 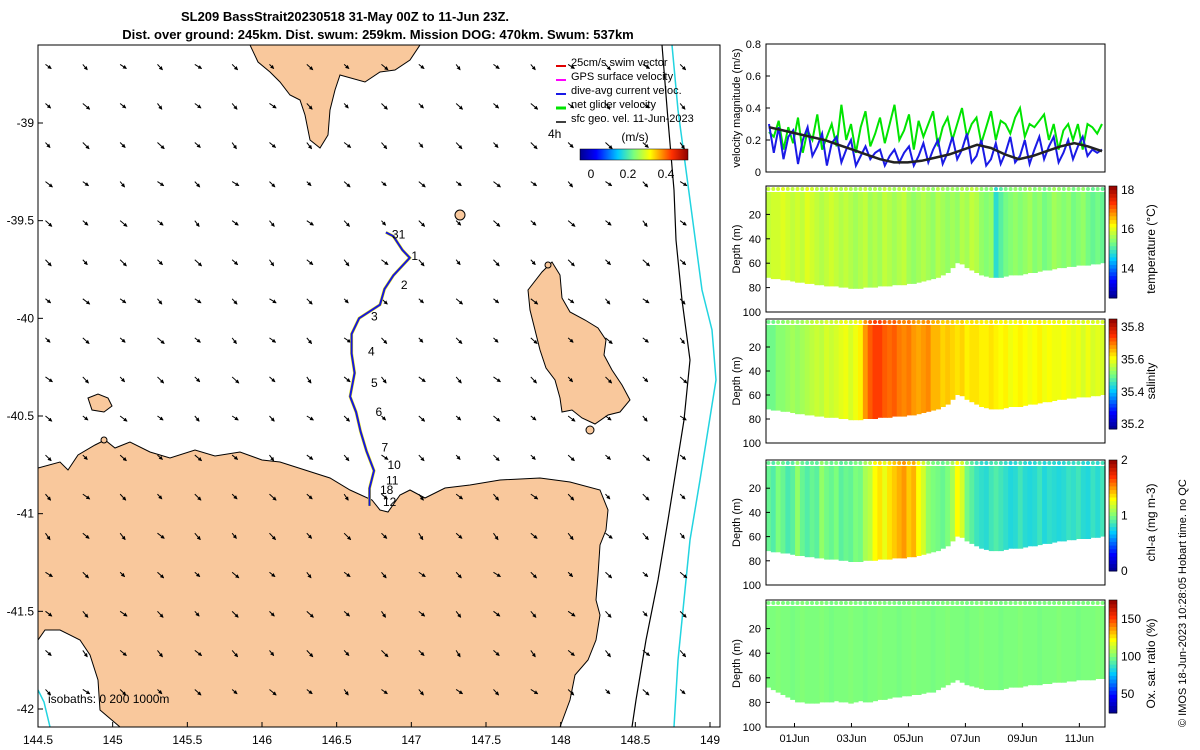 What do you see at coordinates (1133, 327) in the screenshot?
I see `colorbar-tick-label: 35.8` at bounding box center [1133, 327].